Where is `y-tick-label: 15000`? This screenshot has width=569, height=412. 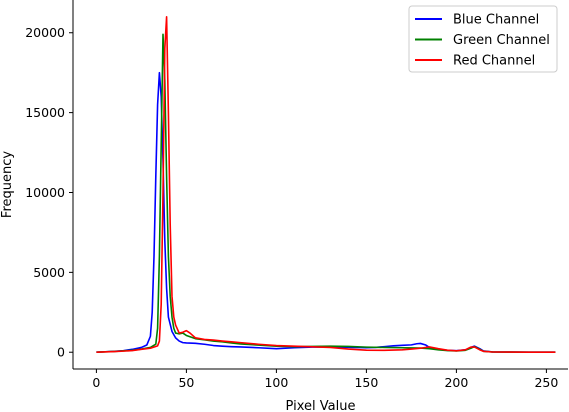 y-tick-label: 15000 is located at coordinates (45, 112).